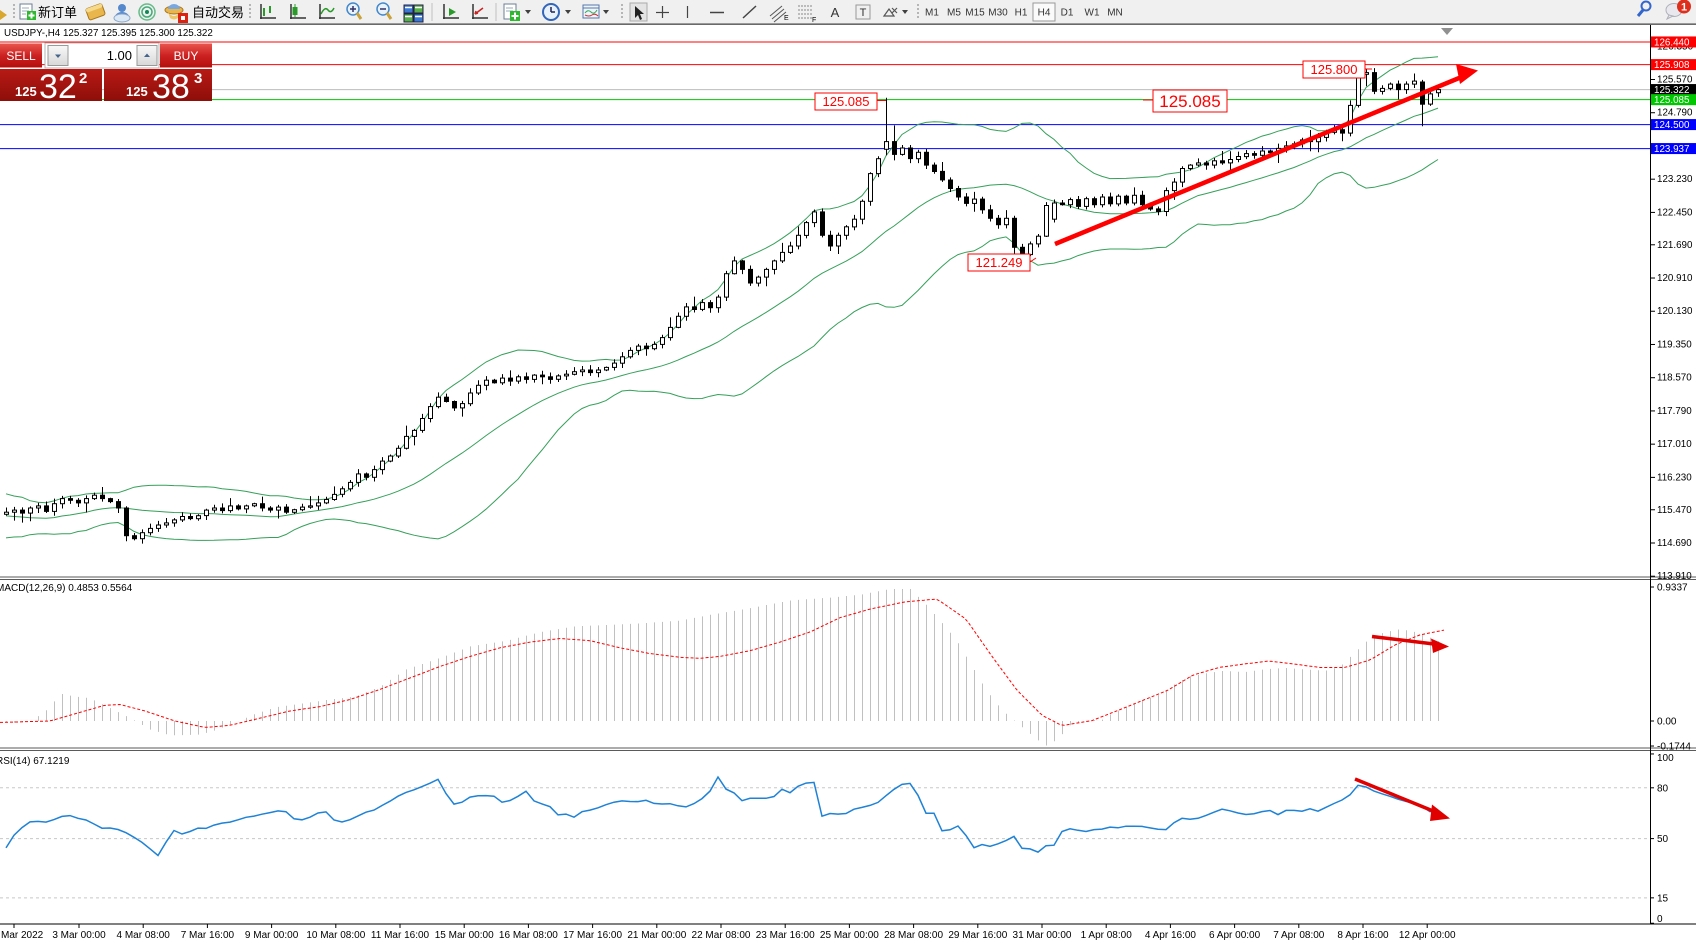  What do you see at coordinates (1672, 42) in the screenshot?
I see `svg-text: 126.440` at bounding box center [1672, 42].